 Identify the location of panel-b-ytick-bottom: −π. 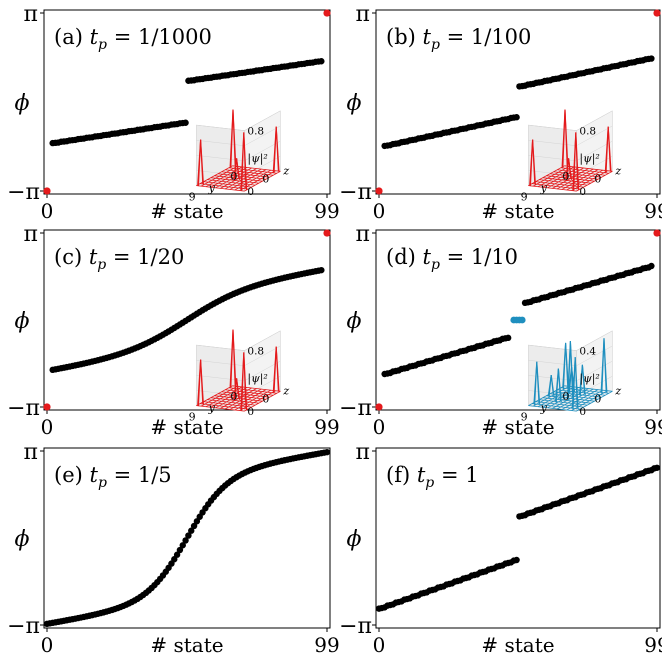
(355, 192).